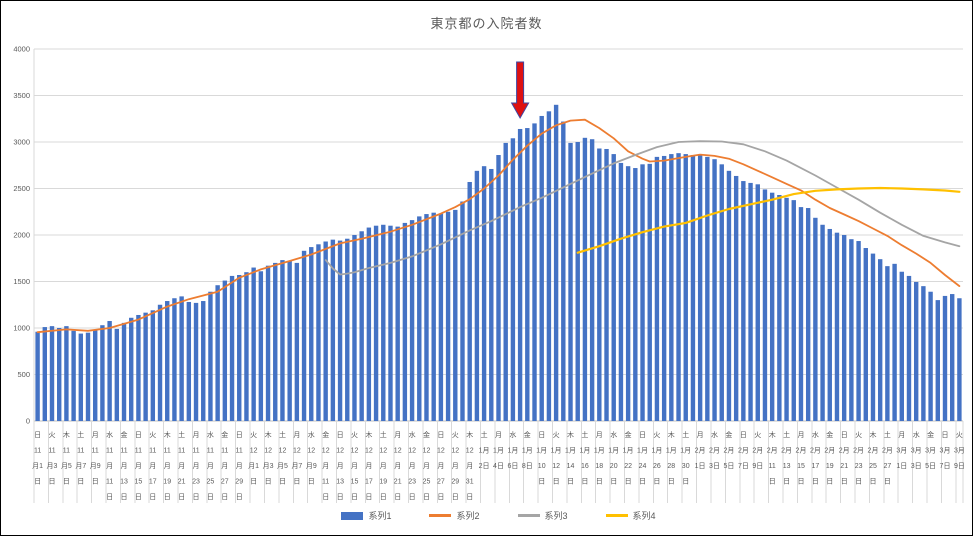  Describe the element at coordinates (512, 466) in the screenshot. I see `svg-text: 6日` at that location.